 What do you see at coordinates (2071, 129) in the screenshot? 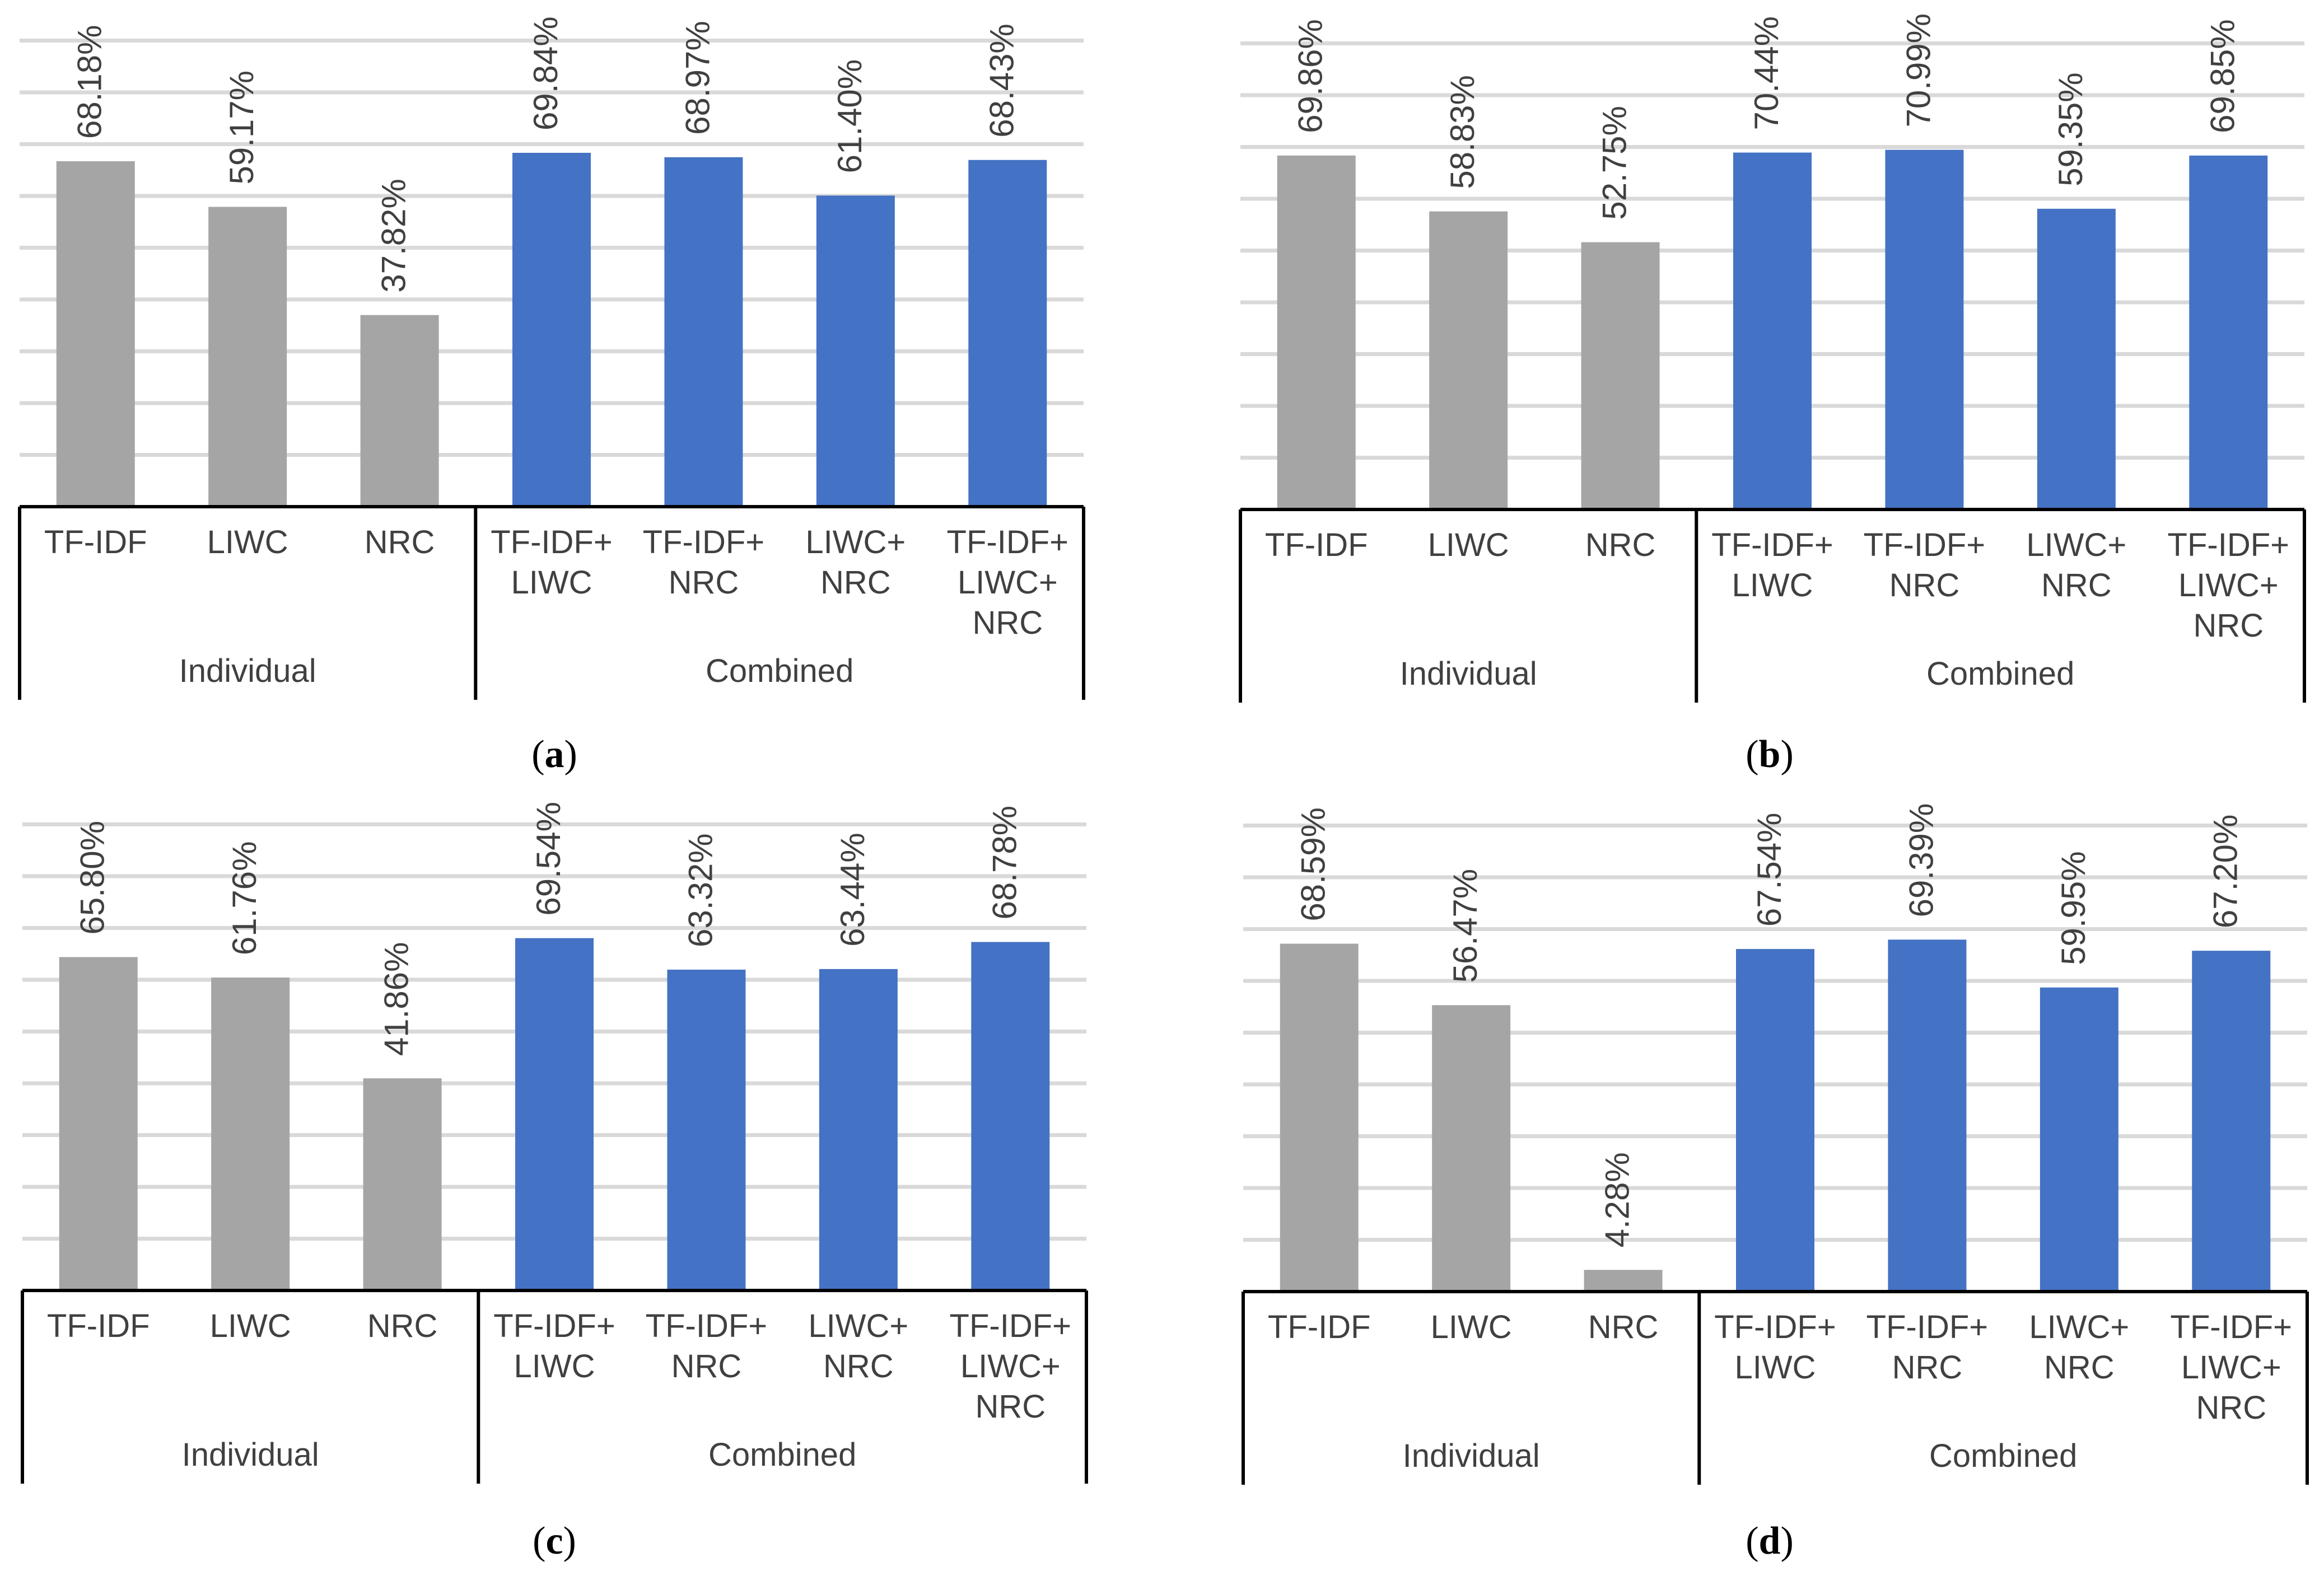
I see `bar-value-label: 59.35%` at bounding box center [2071, 129].